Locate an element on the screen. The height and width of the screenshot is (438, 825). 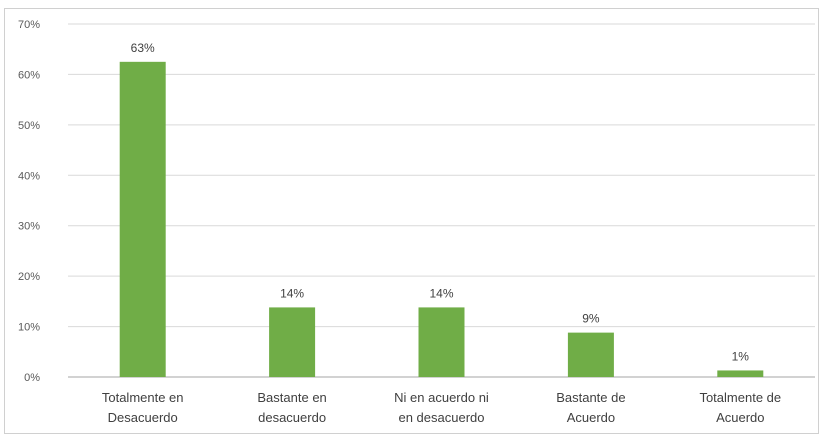
y-axis-ticks: 0% 10% 20% 30% 40% 50% 60% 70% is located at coordinates (29, 201).